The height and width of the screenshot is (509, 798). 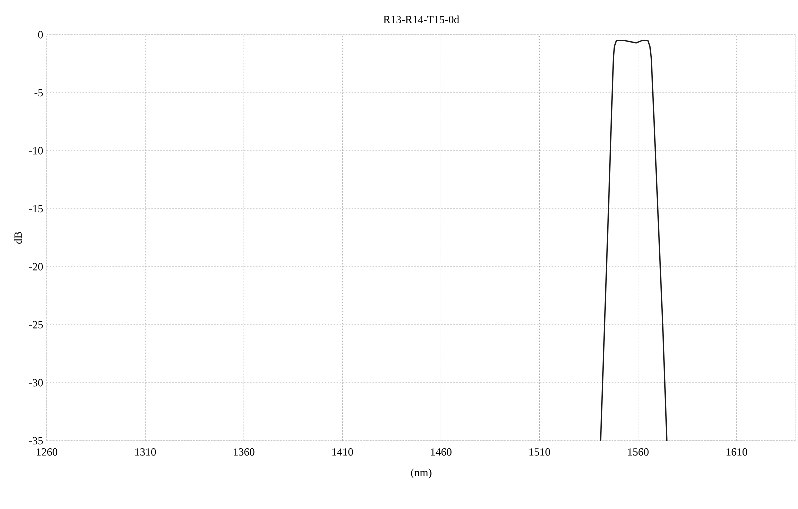 I want to click on y-tick-label: -15, so click(x=36, y=209).